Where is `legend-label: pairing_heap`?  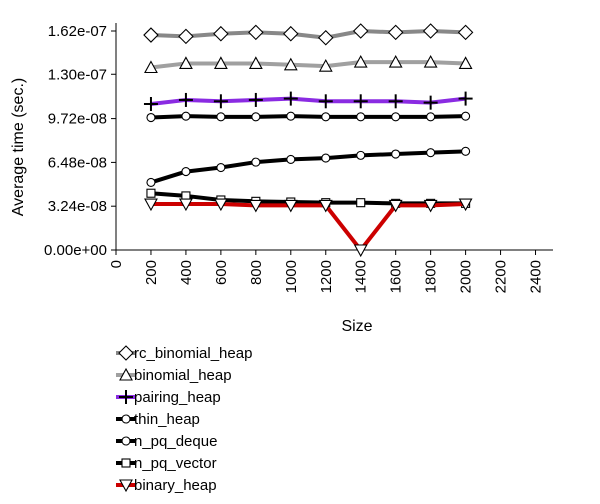
legend-label: pairing_heap is located at coordinates (177, 397).